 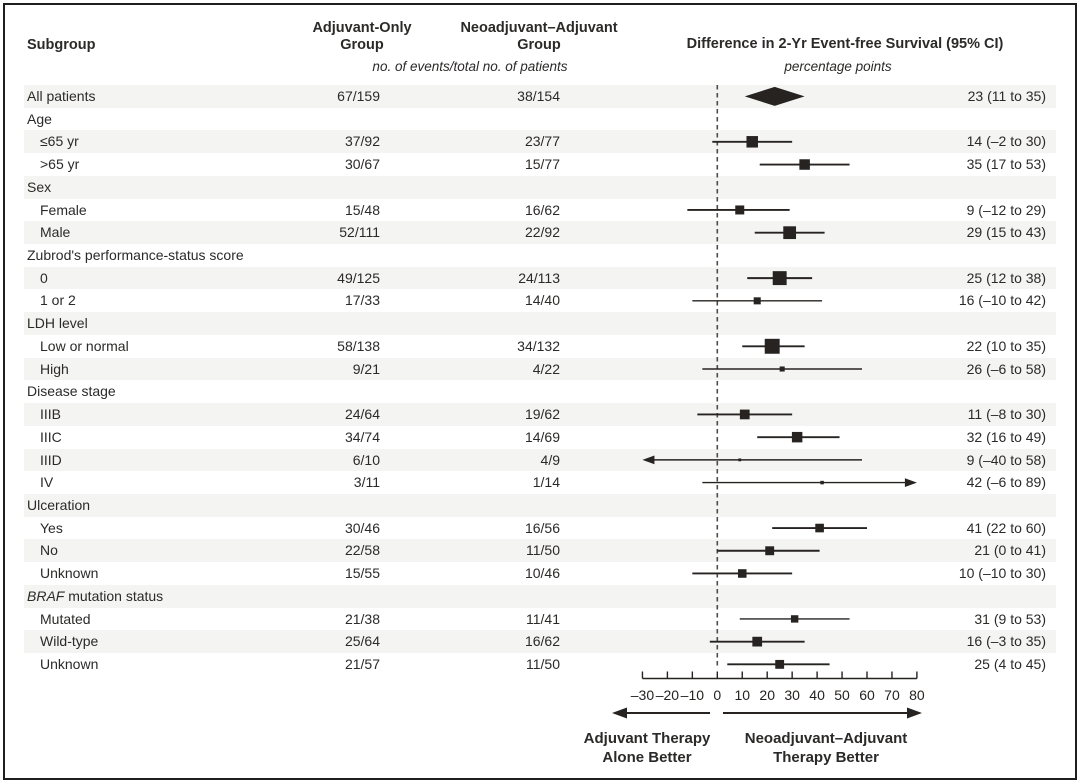 What do you see at coordinates (359, 232) in the screenshot?
I see `adjuvant-only-value: 52/111` at bounding box center [359, 232].